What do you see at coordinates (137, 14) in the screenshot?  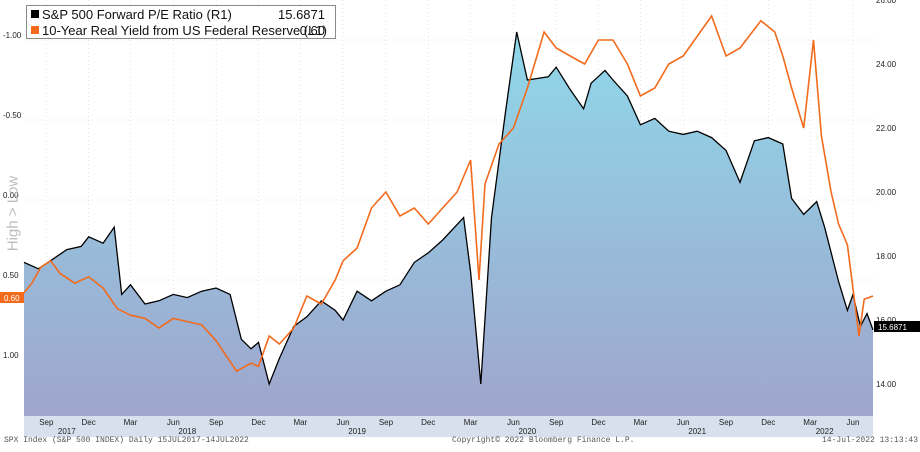 I see `legend-label-pe: S&P 500 Forward P/E Ratio (R1)` at bounding box center [137, 14].